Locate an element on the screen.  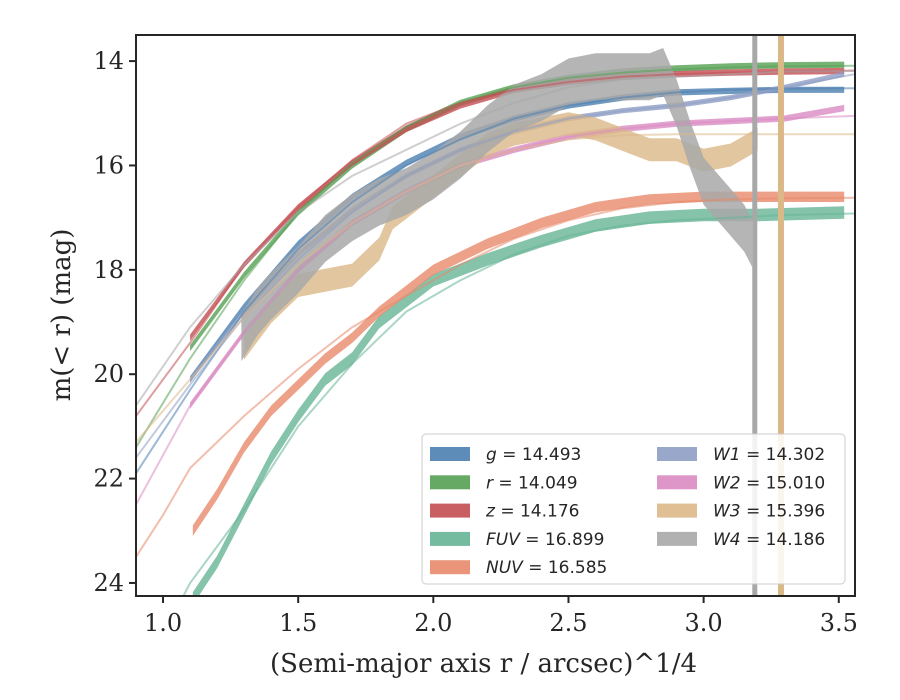
y-tick-label: 14 is located at coordinates (108, 61).